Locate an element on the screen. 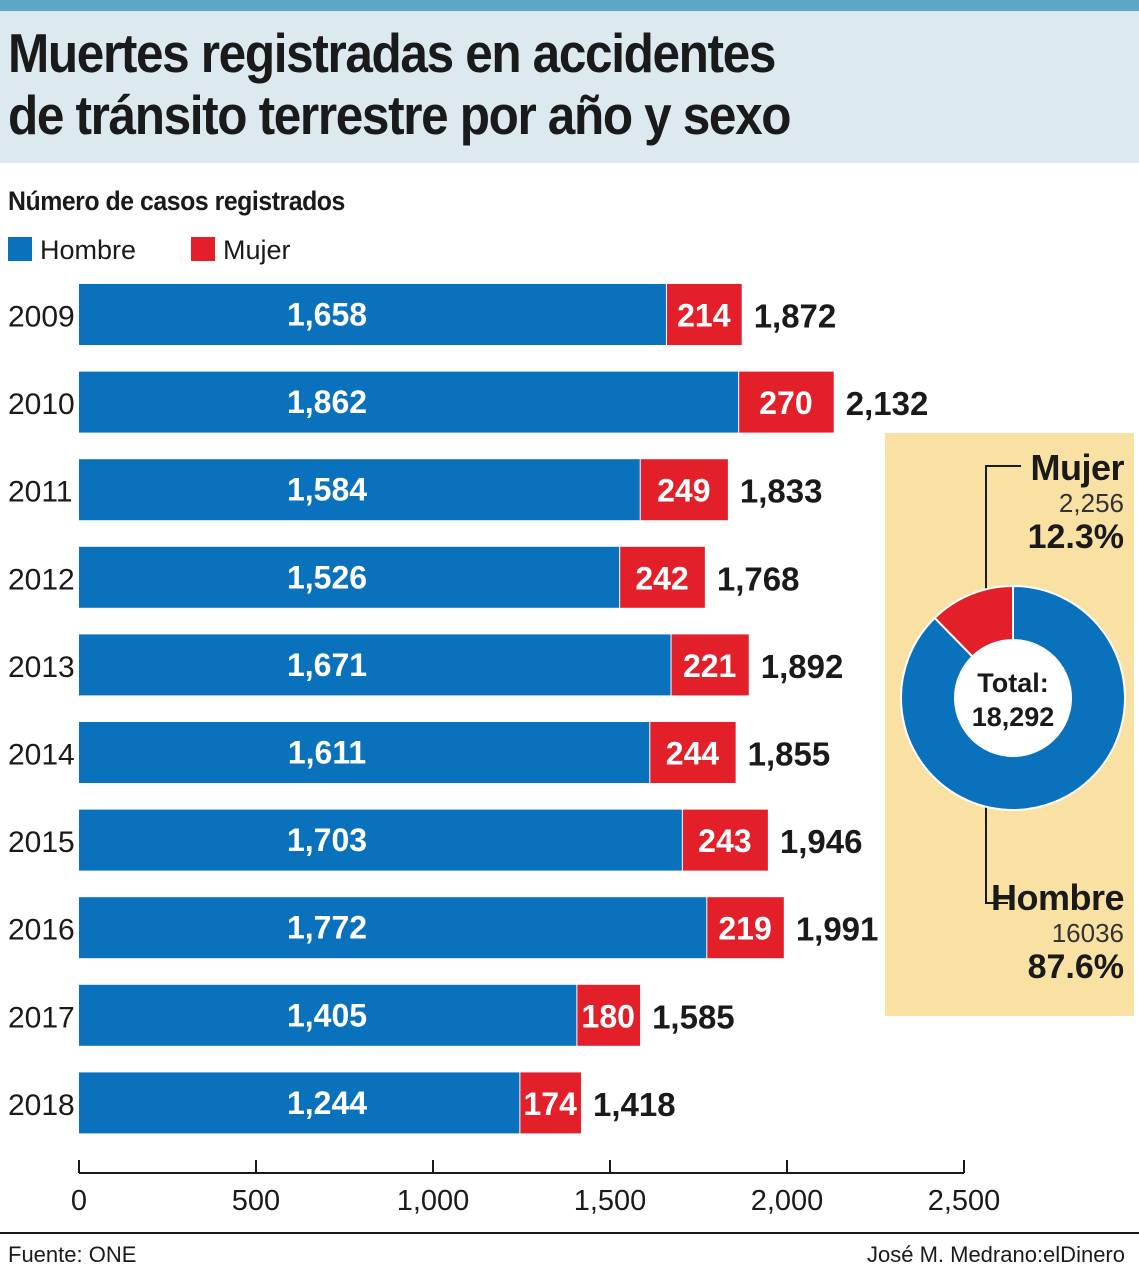 The image size is (1139, 1280). y-tick-label: 2010 is located at coordinates (41, 404).